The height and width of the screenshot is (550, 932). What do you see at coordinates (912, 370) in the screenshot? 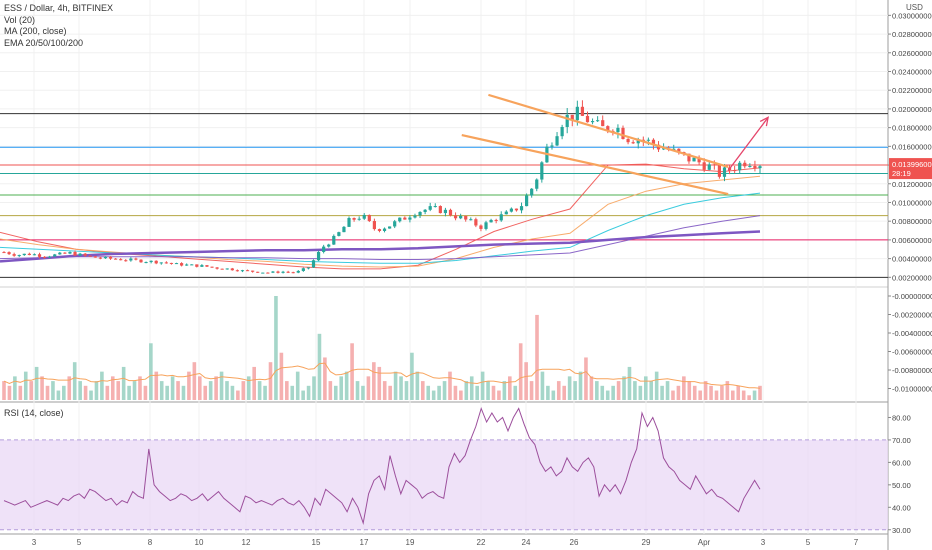
I see `volume-tick-label: -0.00800000` at bounding box center [912, 370].